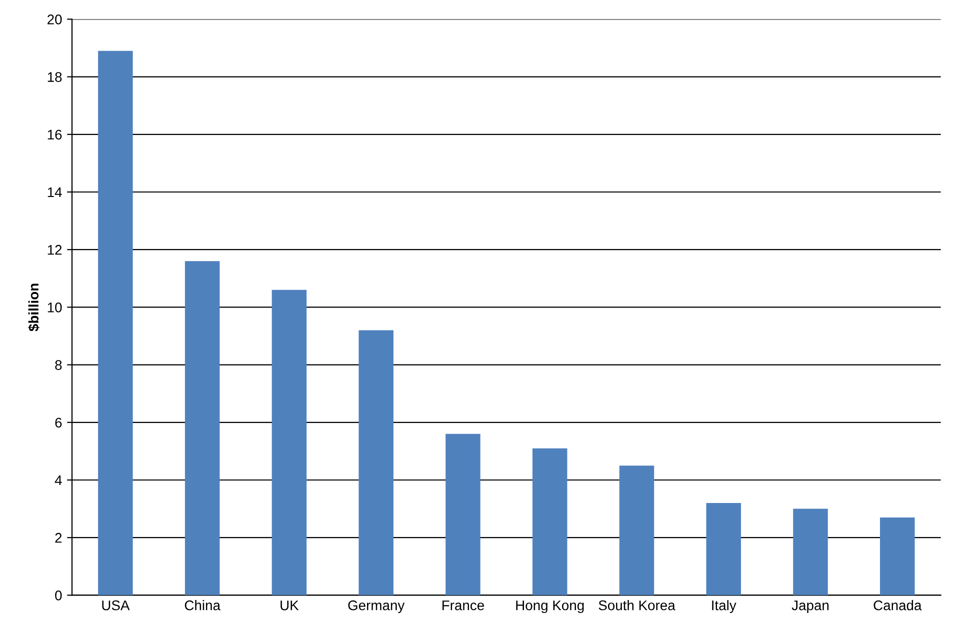 The width and height of the screenshot is (960, 640). What do you see at coordinates (55, 307) in the screenshot?
I see `y-tick-label: 10` at bounding box center [55, 307].